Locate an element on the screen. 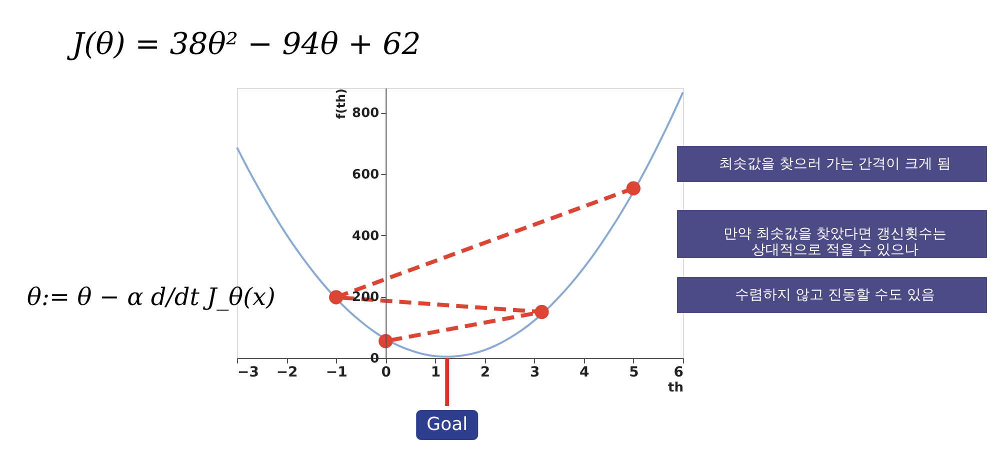 The image size is (1000, 463). x-tick-label: 3 is located at coordinates (535, 372).